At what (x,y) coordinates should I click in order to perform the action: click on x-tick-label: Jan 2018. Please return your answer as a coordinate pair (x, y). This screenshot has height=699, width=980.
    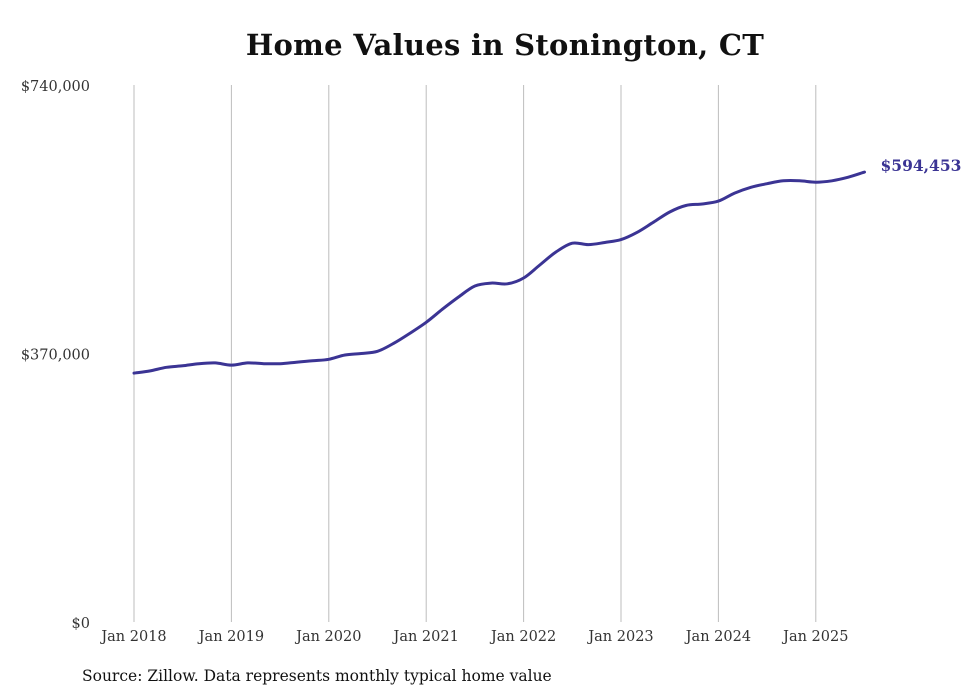
    Looking at the image, I should click on (132, 637).